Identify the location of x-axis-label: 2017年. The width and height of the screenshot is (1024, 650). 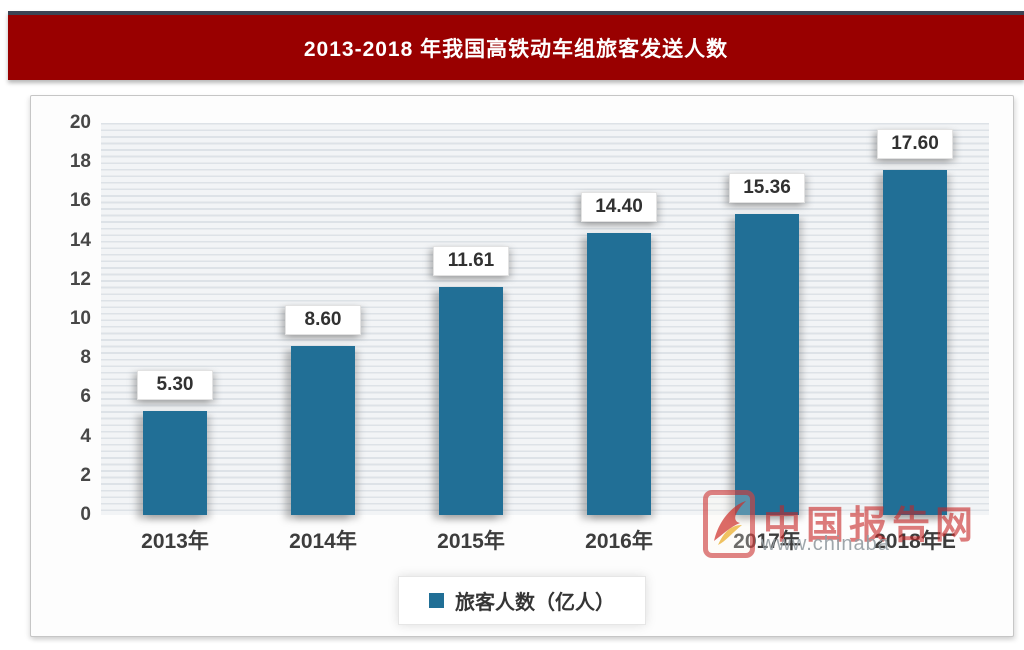
(767, 541).